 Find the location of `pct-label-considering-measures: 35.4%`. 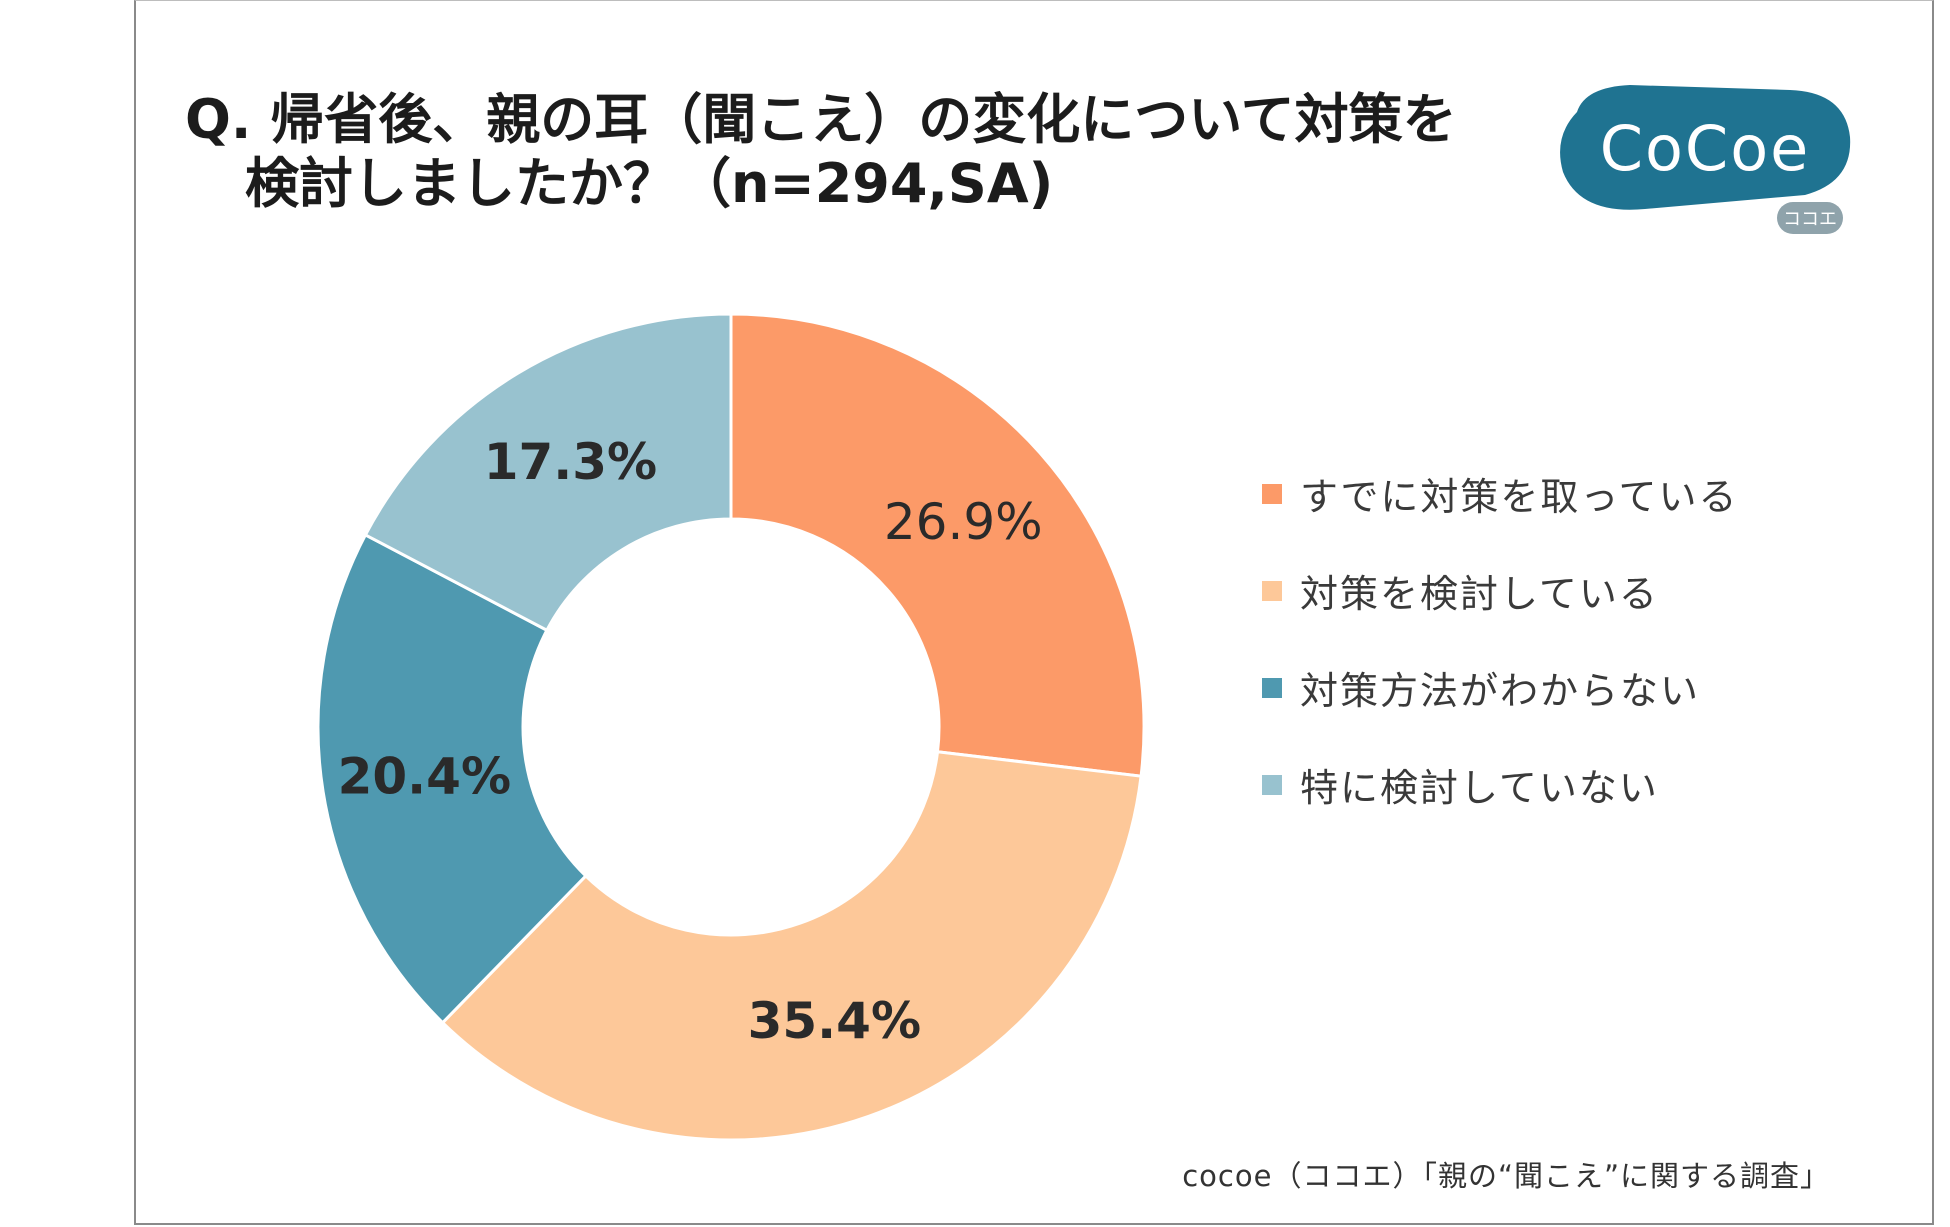

pct-label-considering-measures: 35.4% is located at coordinates (834, 1021).